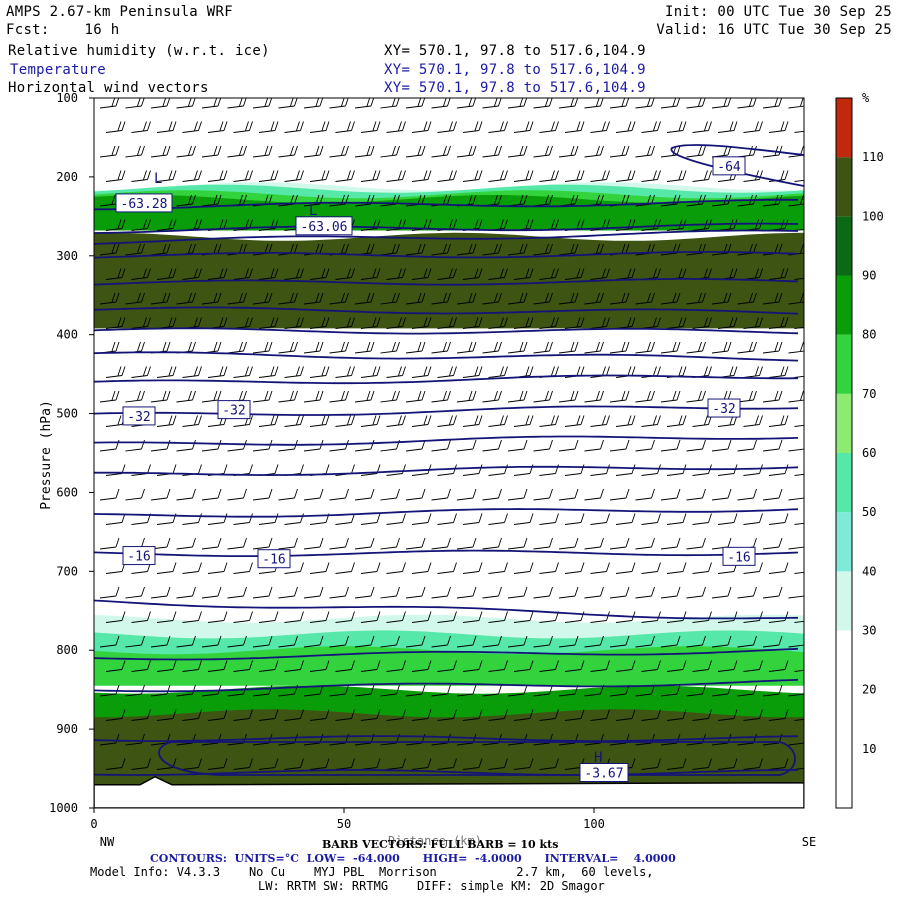  Describe the element at coordinates (63, 30) in the screenshot. I see `forecast-hour: Fcst: 16 h` at that location.